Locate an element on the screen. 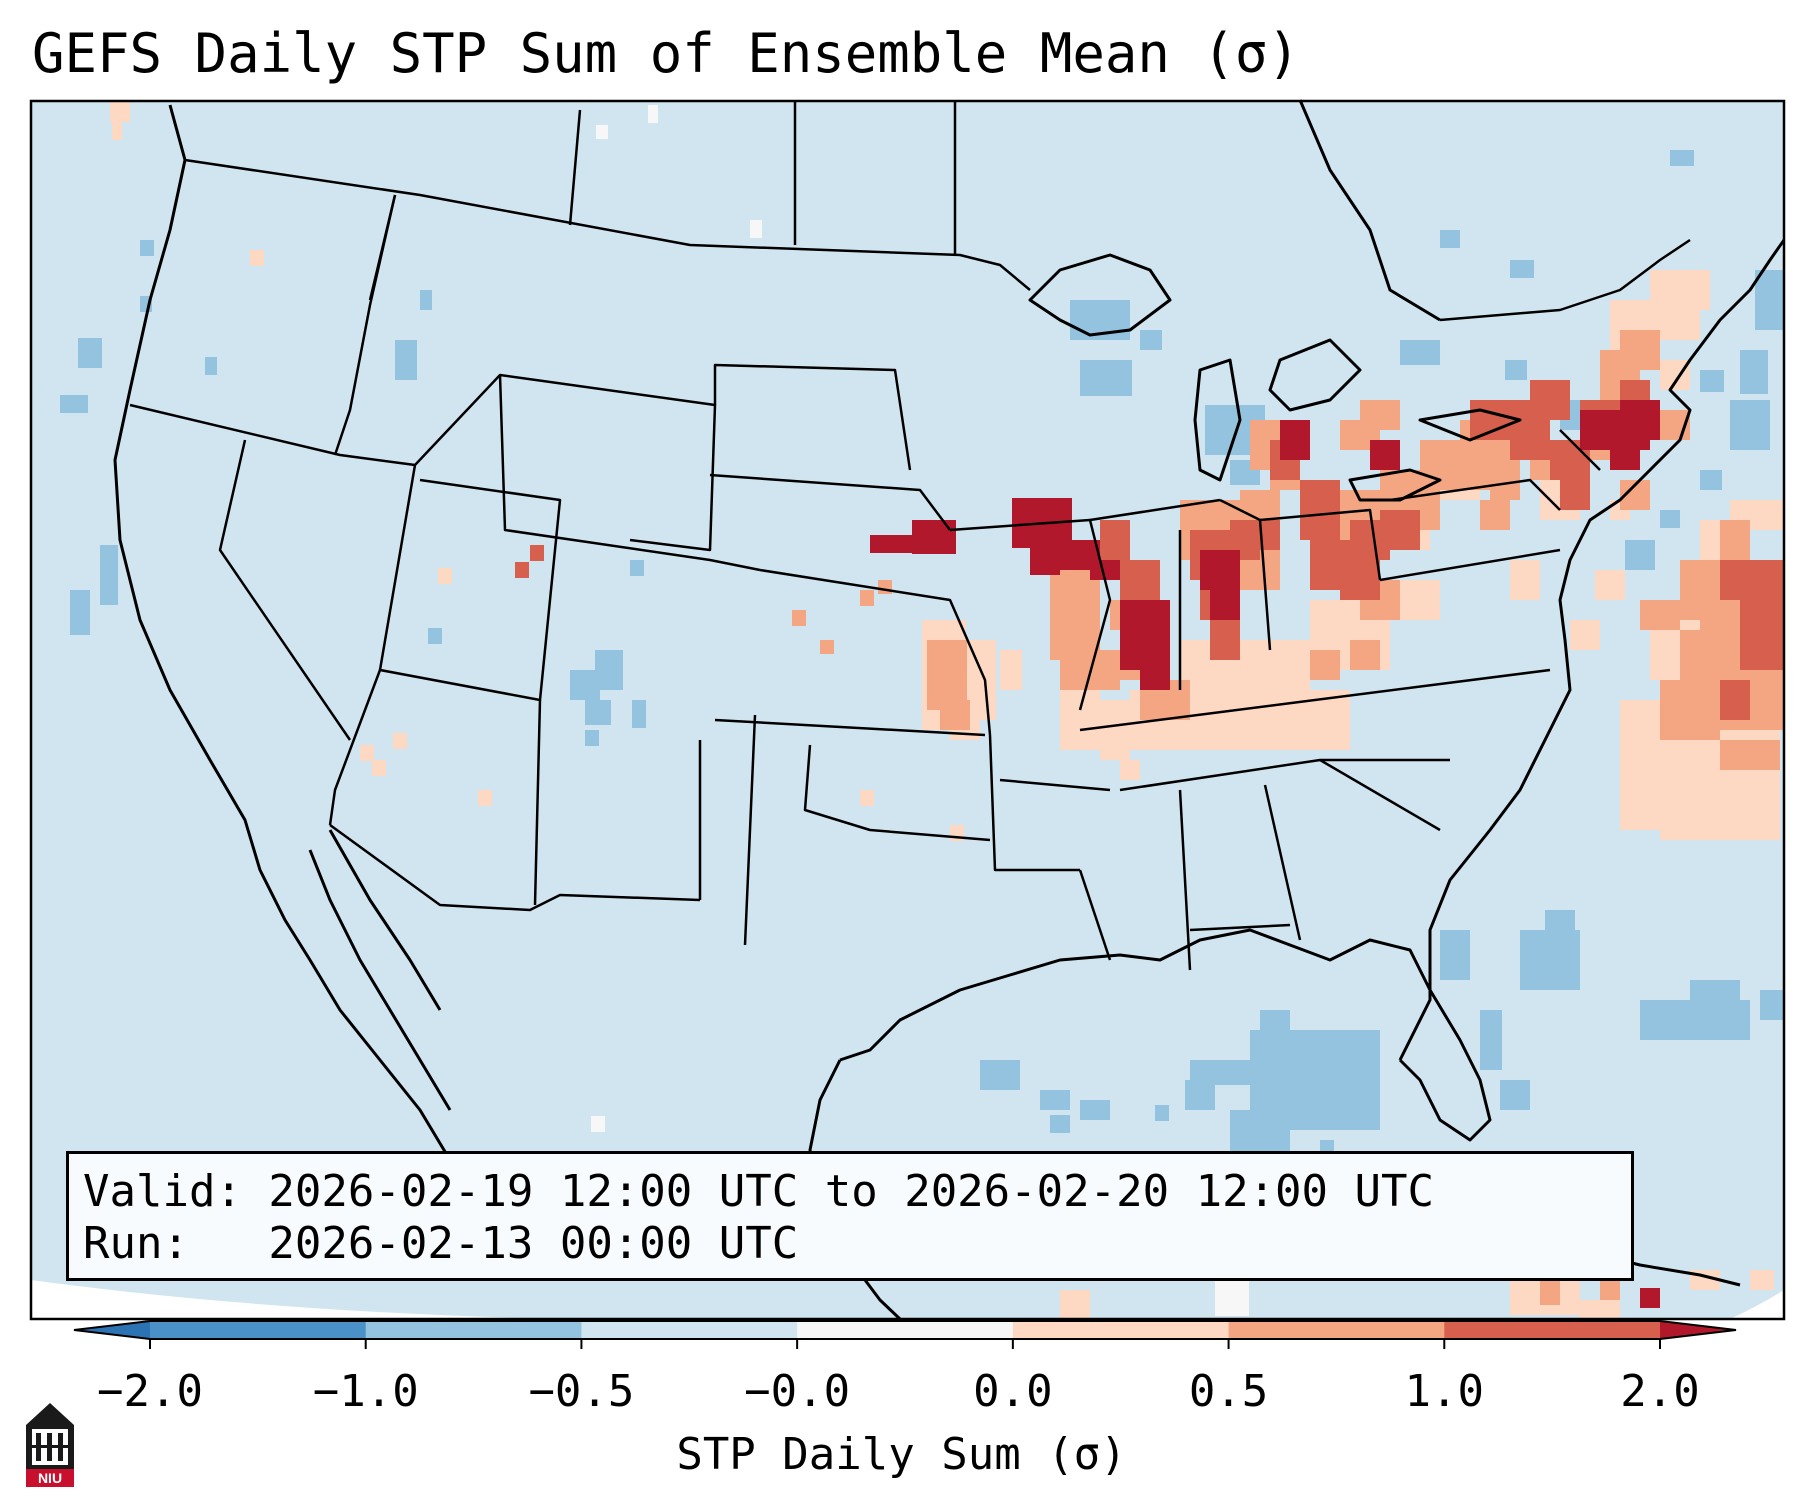 The height and width of the screenshot is (1506, 1803). colorbar-tick-label: −1.0 is located at coordinates (365, 1391).